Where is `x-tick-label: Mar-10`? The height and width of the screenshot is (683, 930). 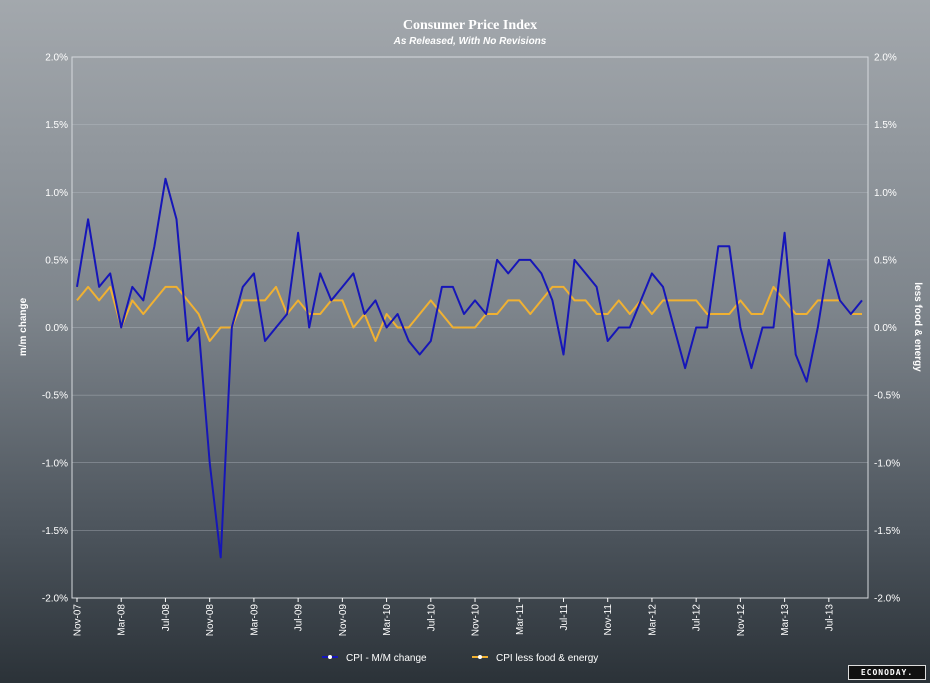
x-tick-label: Mar-10 is located at coordinates (387, 620).